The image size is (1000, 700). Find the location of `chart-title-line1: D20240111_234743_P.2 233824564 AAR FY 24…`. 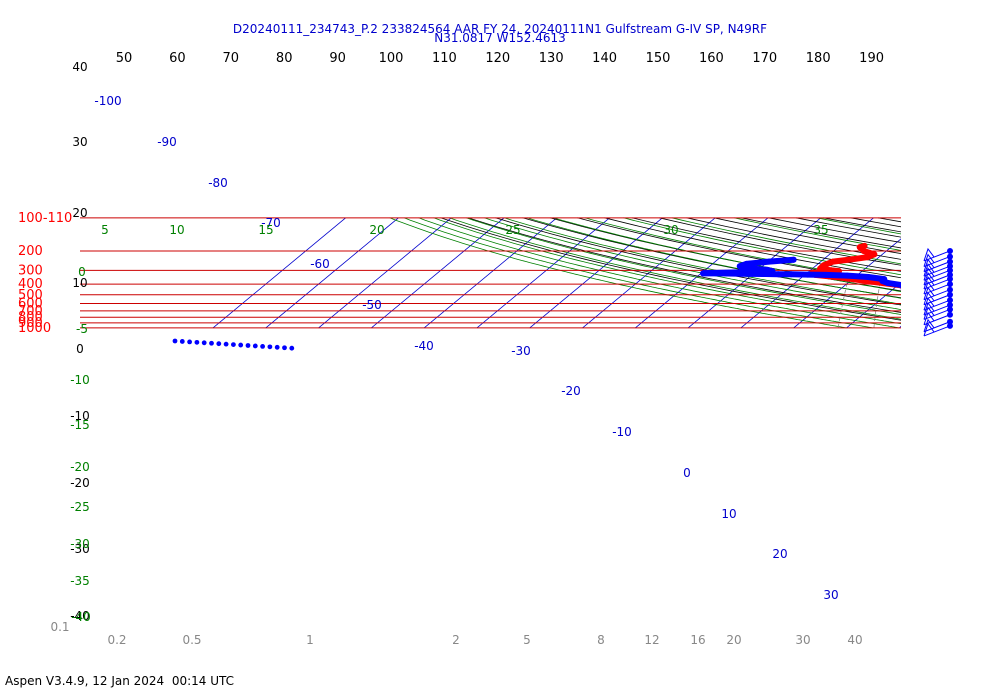

chart-title-line1: D20240111_234743_P.2 233824564 AAR FY 24… is located at coordinates (500, 29).